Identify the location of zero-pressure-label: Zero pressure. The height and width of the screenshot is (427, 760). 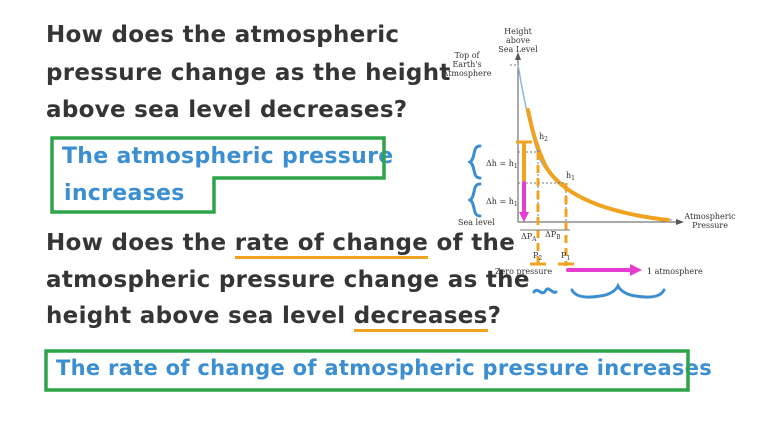
(523, 271).